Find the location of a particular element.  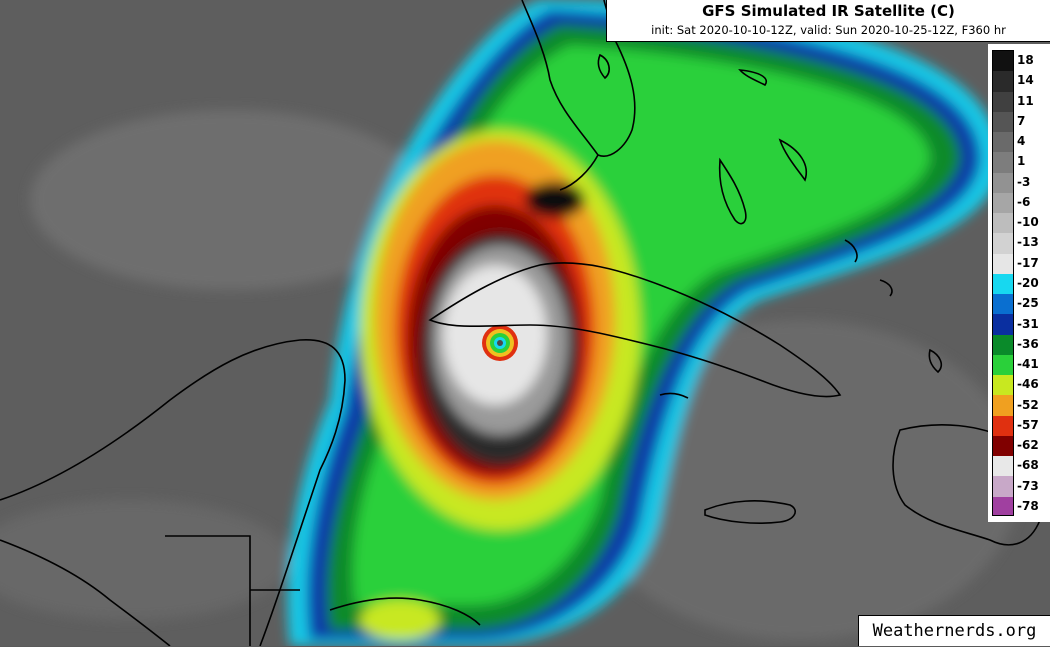

colorbar is located at coordinates (1003, 283).